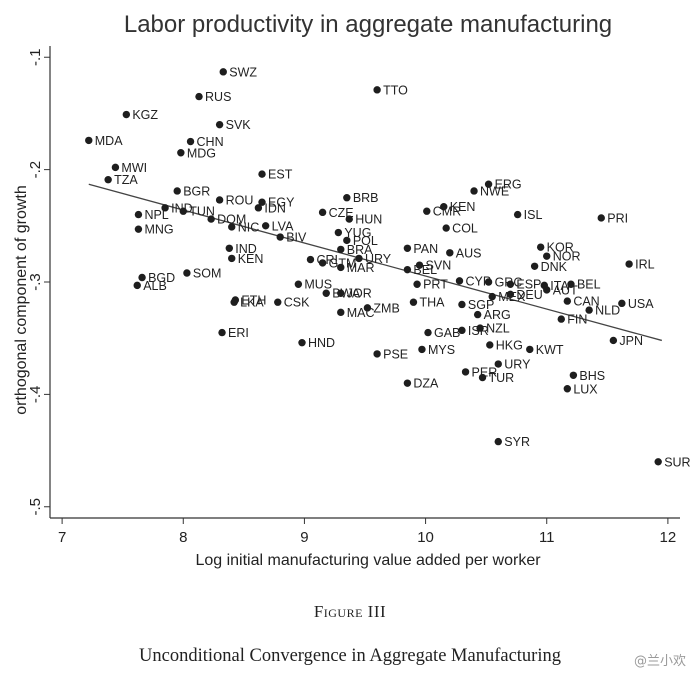  I want to click on point-label: ERG, so click(508, 185).